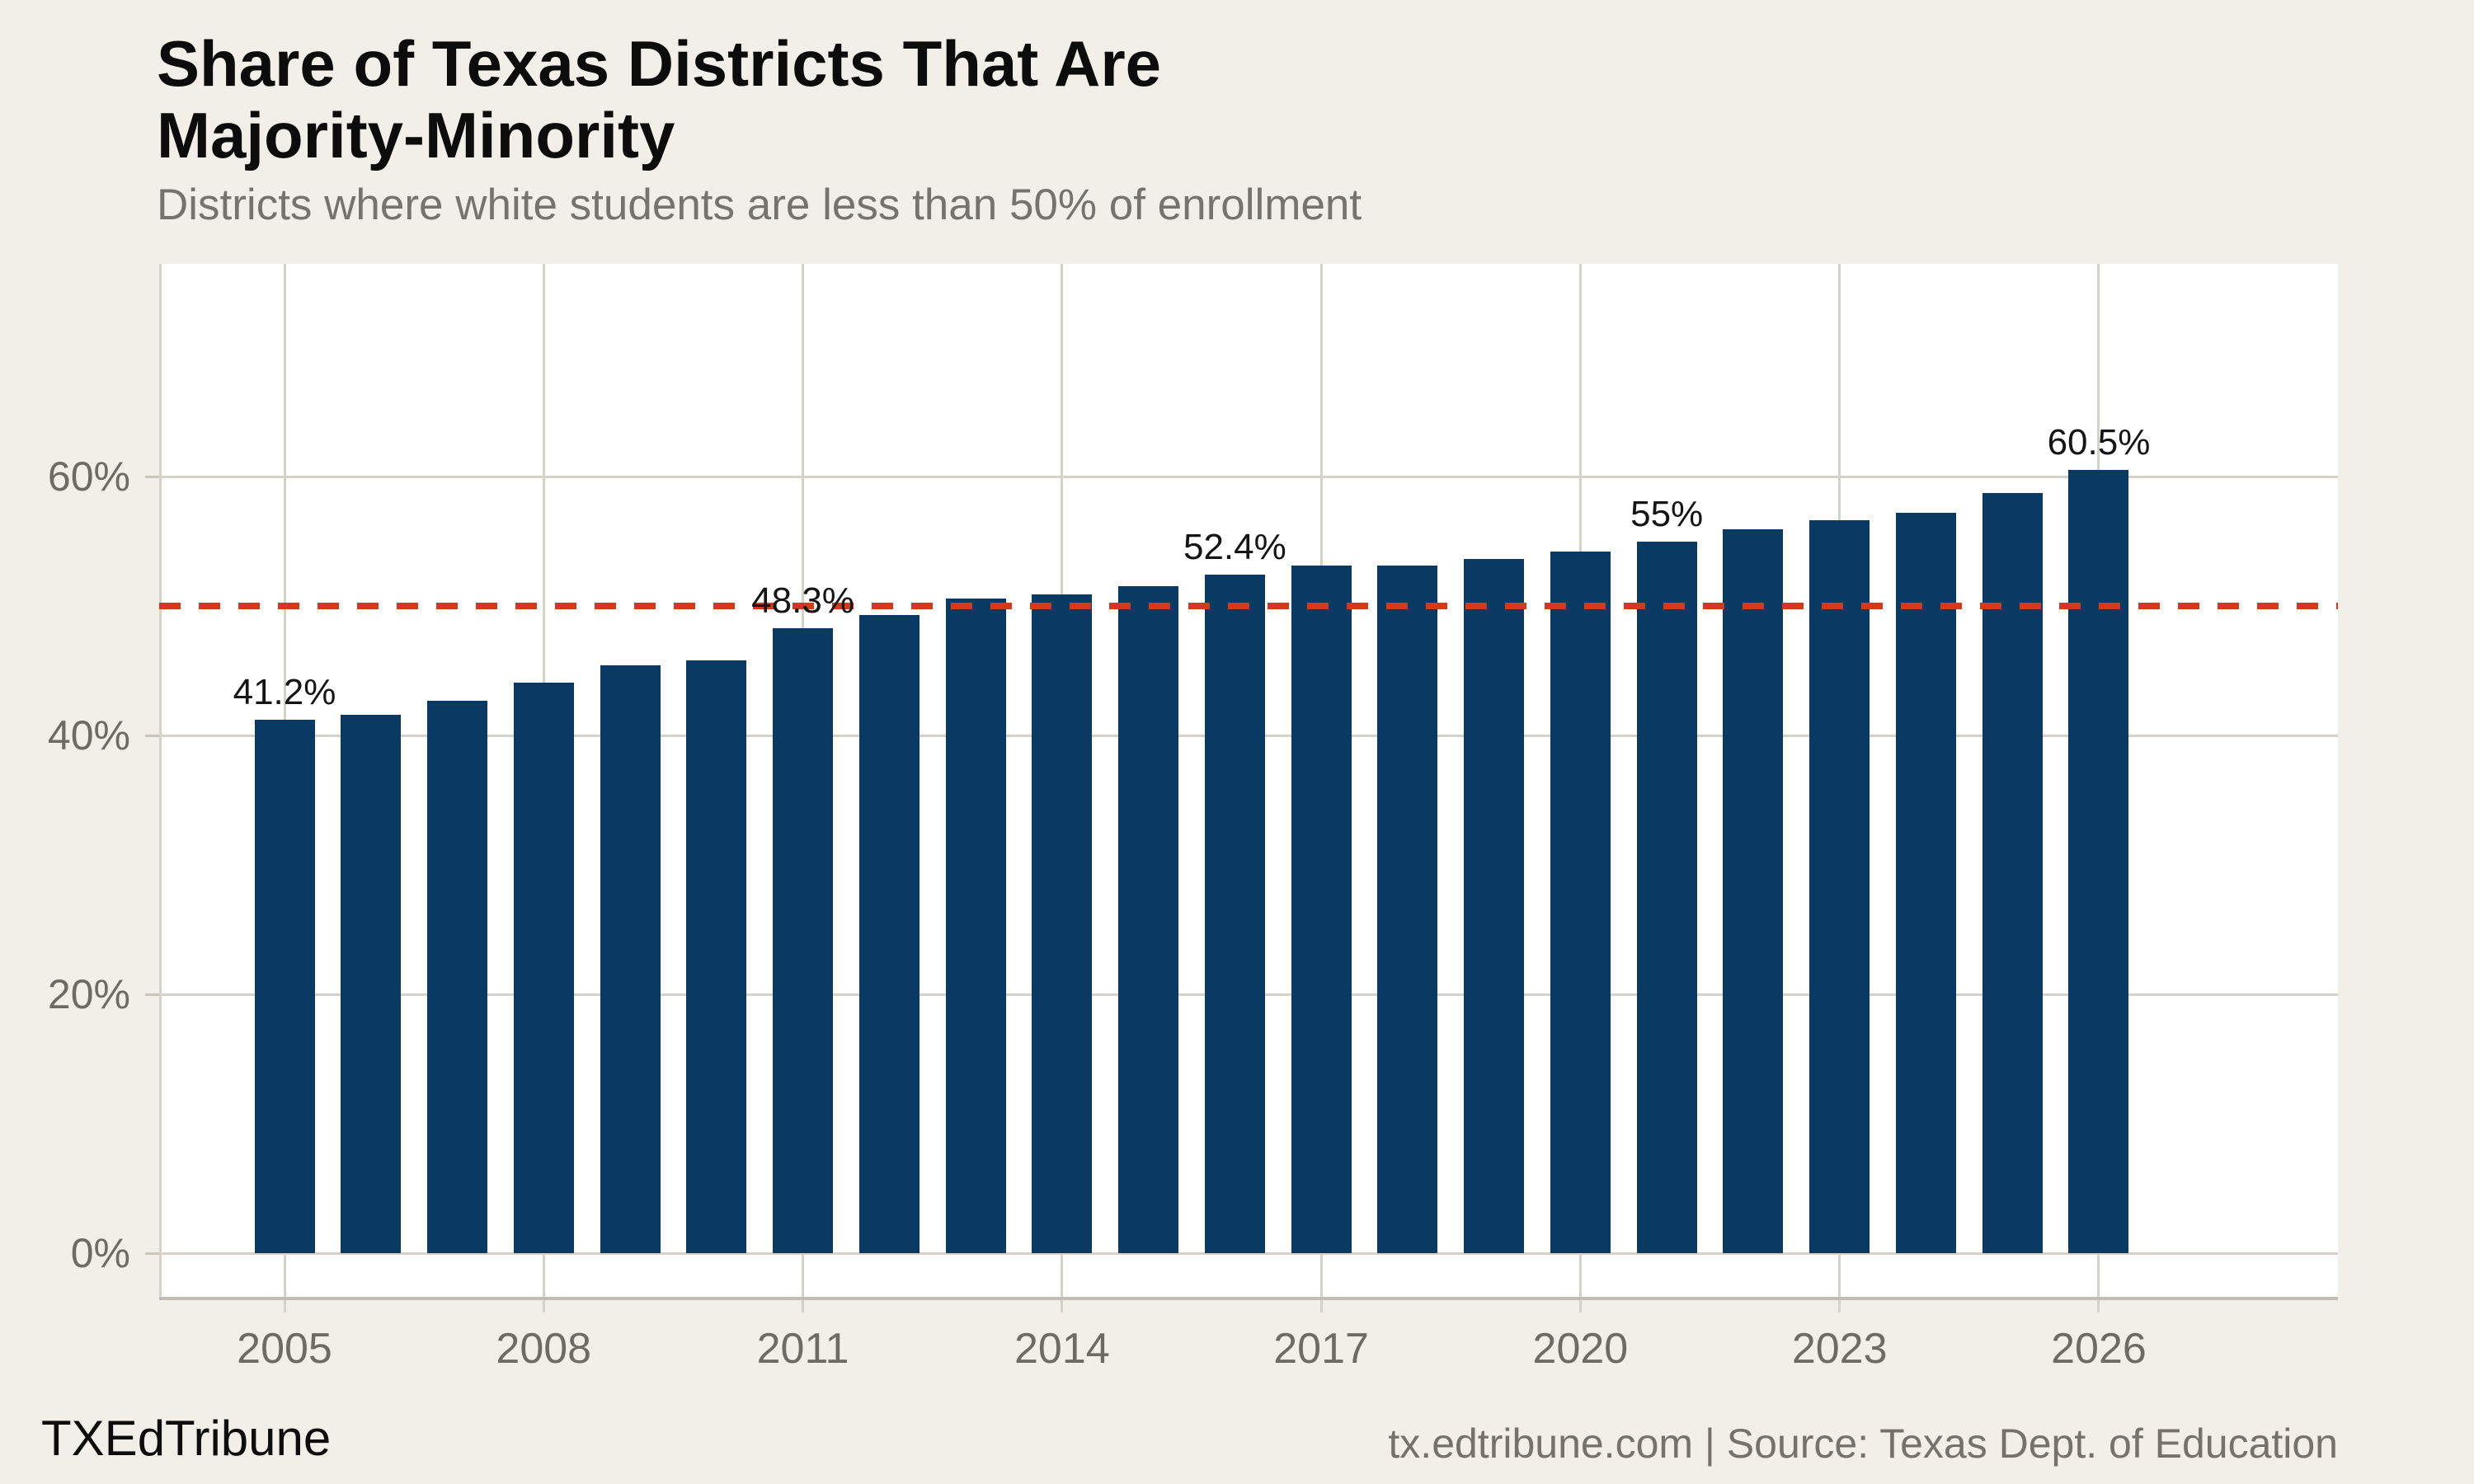  What do you see at coordinates (1666, 897) in the screenshot?
I see `bar-2021` at bounding box center [1666, 897].